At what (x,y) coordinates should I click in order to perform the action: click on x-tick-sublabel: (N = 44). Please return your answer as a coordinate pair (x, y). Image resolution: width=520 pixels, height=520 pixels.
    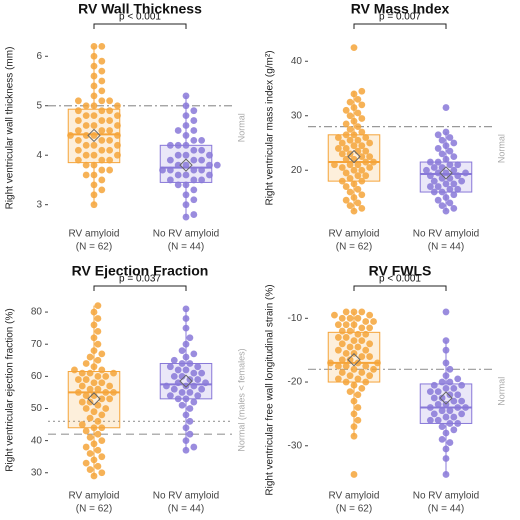
    Looking at the image, I should click on (186, 509).